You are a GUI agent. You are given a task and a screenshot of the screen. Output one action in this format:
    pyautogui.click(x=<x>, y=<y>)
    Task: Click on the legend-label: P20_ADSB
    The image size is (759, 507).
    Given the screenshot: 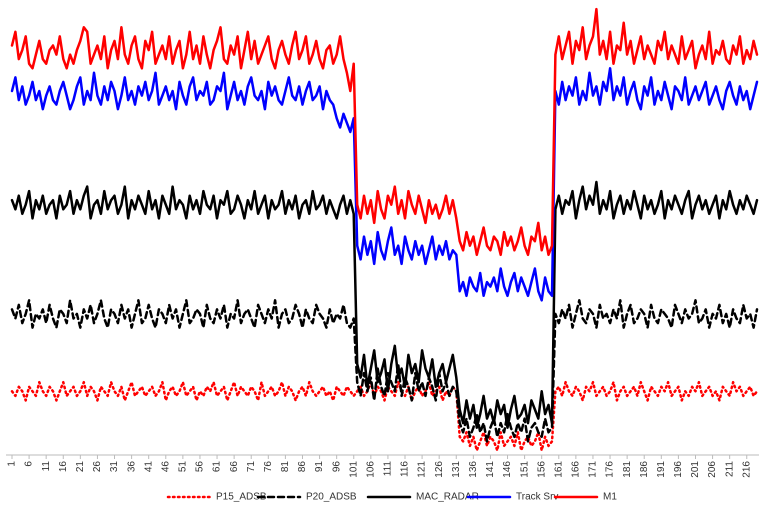 What is the action you would take?
    pyautogui.click(x=331, y=497)
    